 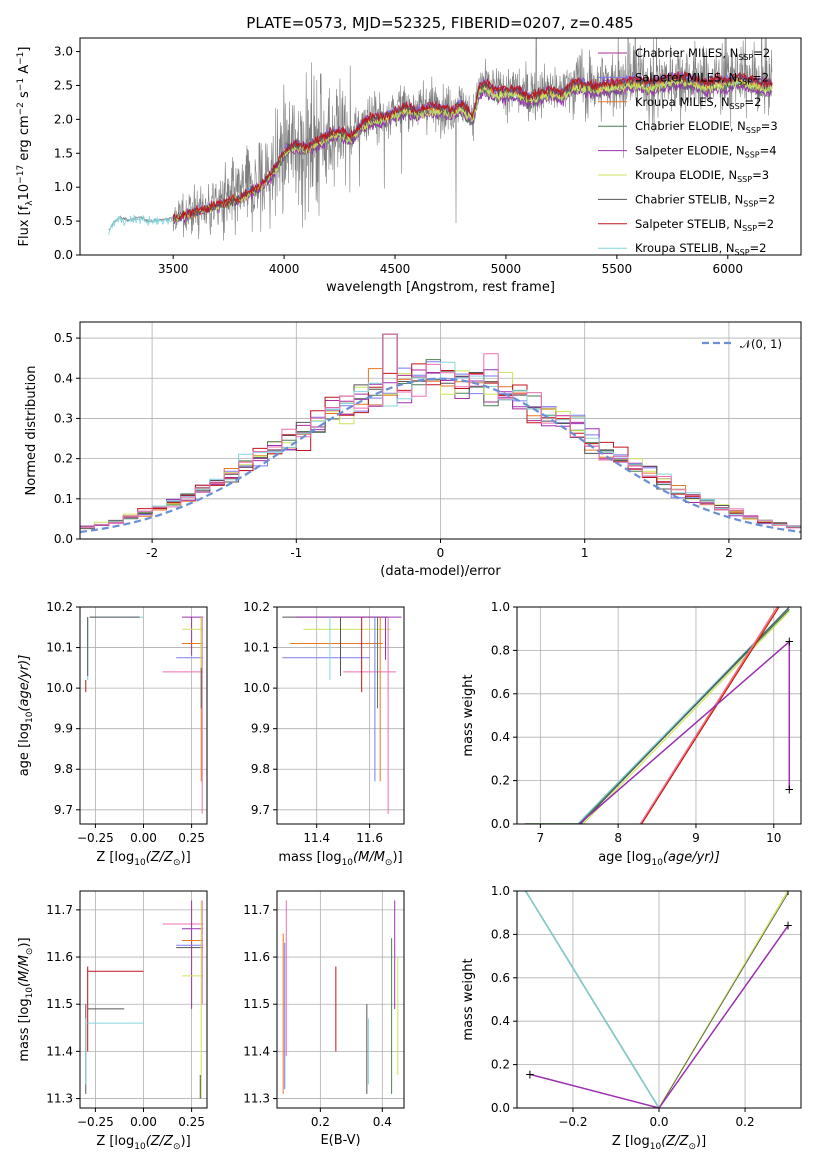 I want to click on x-tick-label: 5000, so click(x=506, y=269).